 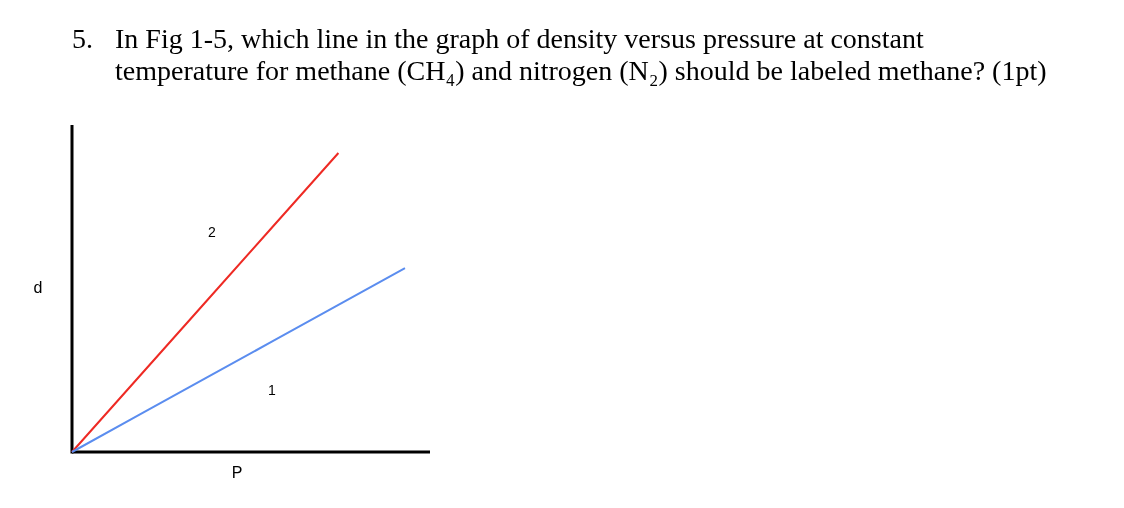 I want to click on text: 5. In Fig 1-5, which line in the graph of density versus pressure at constant temperature for methane (CH₄) and nitrogen (N₂) should be labeled methane? (1pt), so click(x=559, y=54).